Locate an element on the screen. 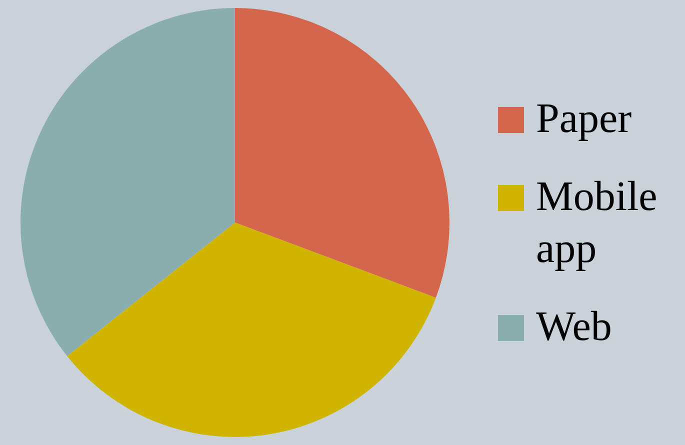 The image size is (685, 445). legend-label: Mobile app is located at coordinates (597, 223).